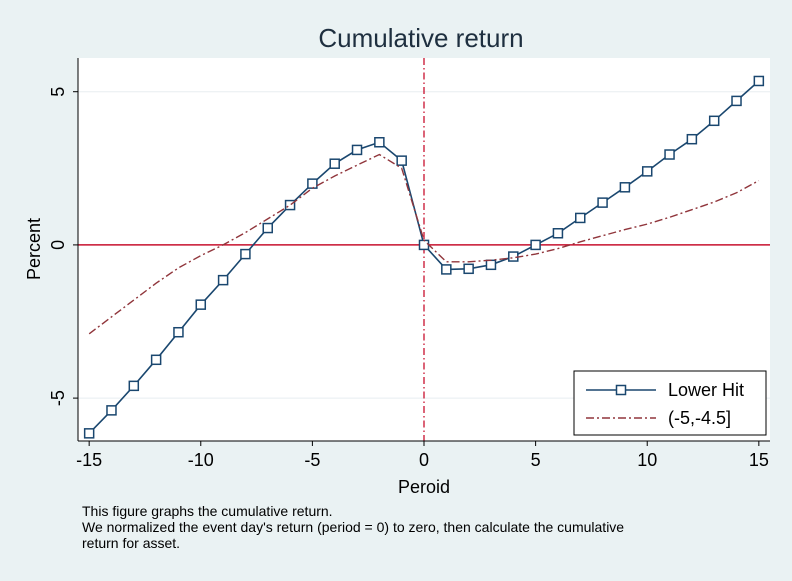 This screenshot has height=581, width=792. What do you see at coordinates (759, 460) in the screenshot?
I see `x-tick-label: 15` at bounding box center [759, 460].